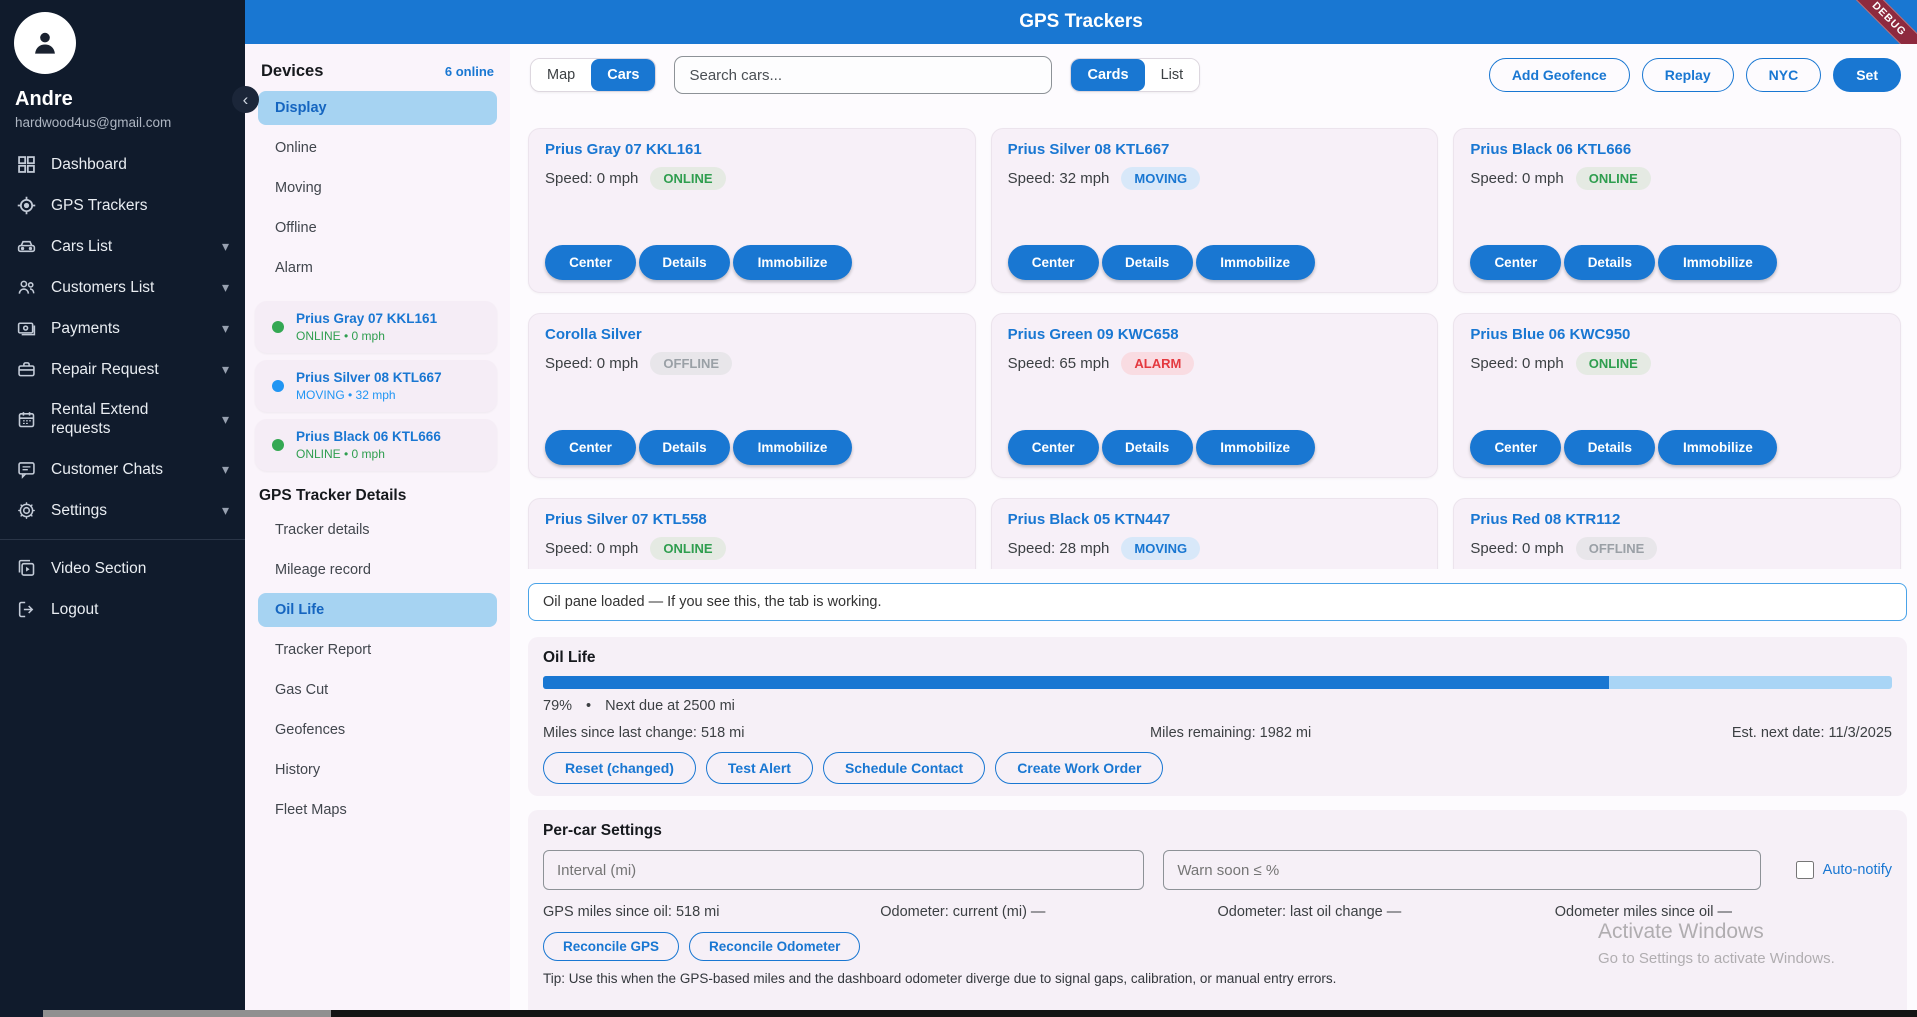 The width and height of the screenshot is (1917, 1017). What do you see at coordinates (963, 912) in the screenshot?
I see `per-car-stat: Odometer: current (mi) —` at bounding box center [963, 912].